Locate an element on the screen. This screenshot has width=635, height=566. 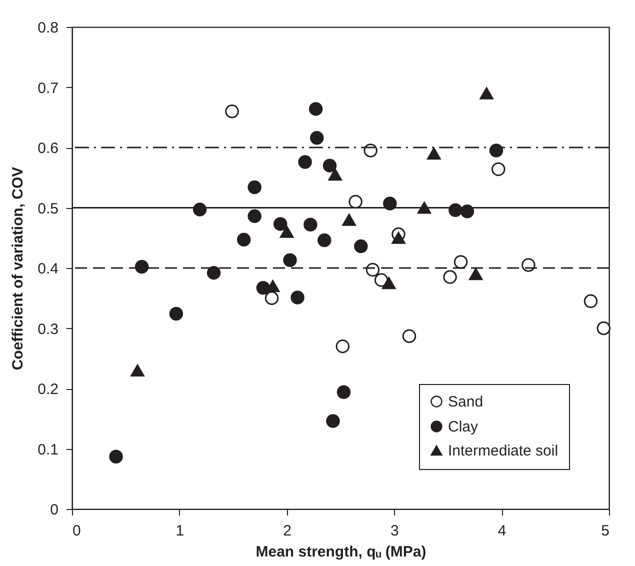
legend-label: Intermediate soil is located at coordinates (503, 451).